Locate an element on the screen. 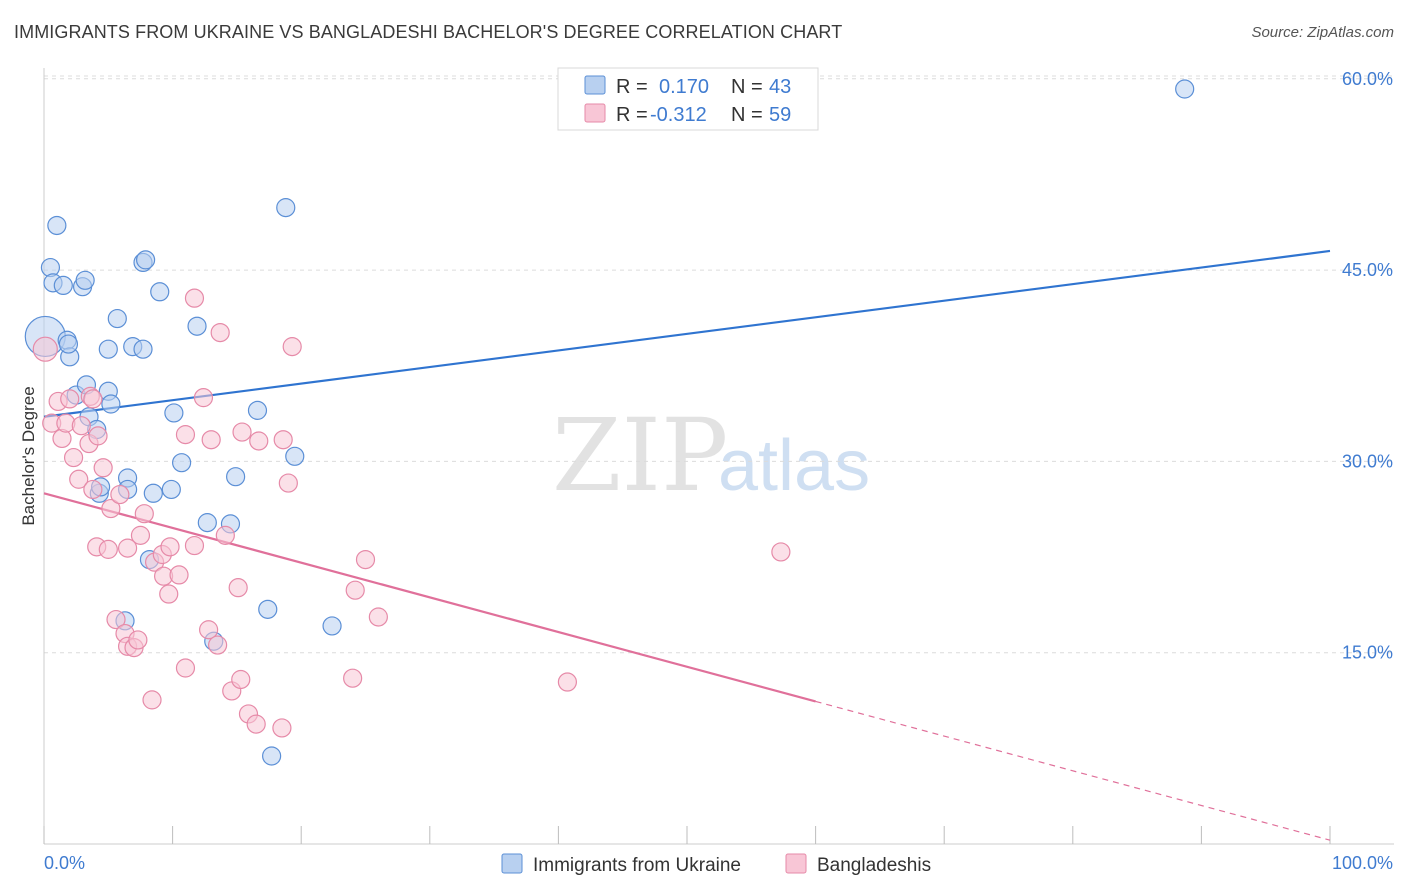  legend-bottom: Immigrants from Ukraine Bangladeshis is located at coordinates (716, 864).